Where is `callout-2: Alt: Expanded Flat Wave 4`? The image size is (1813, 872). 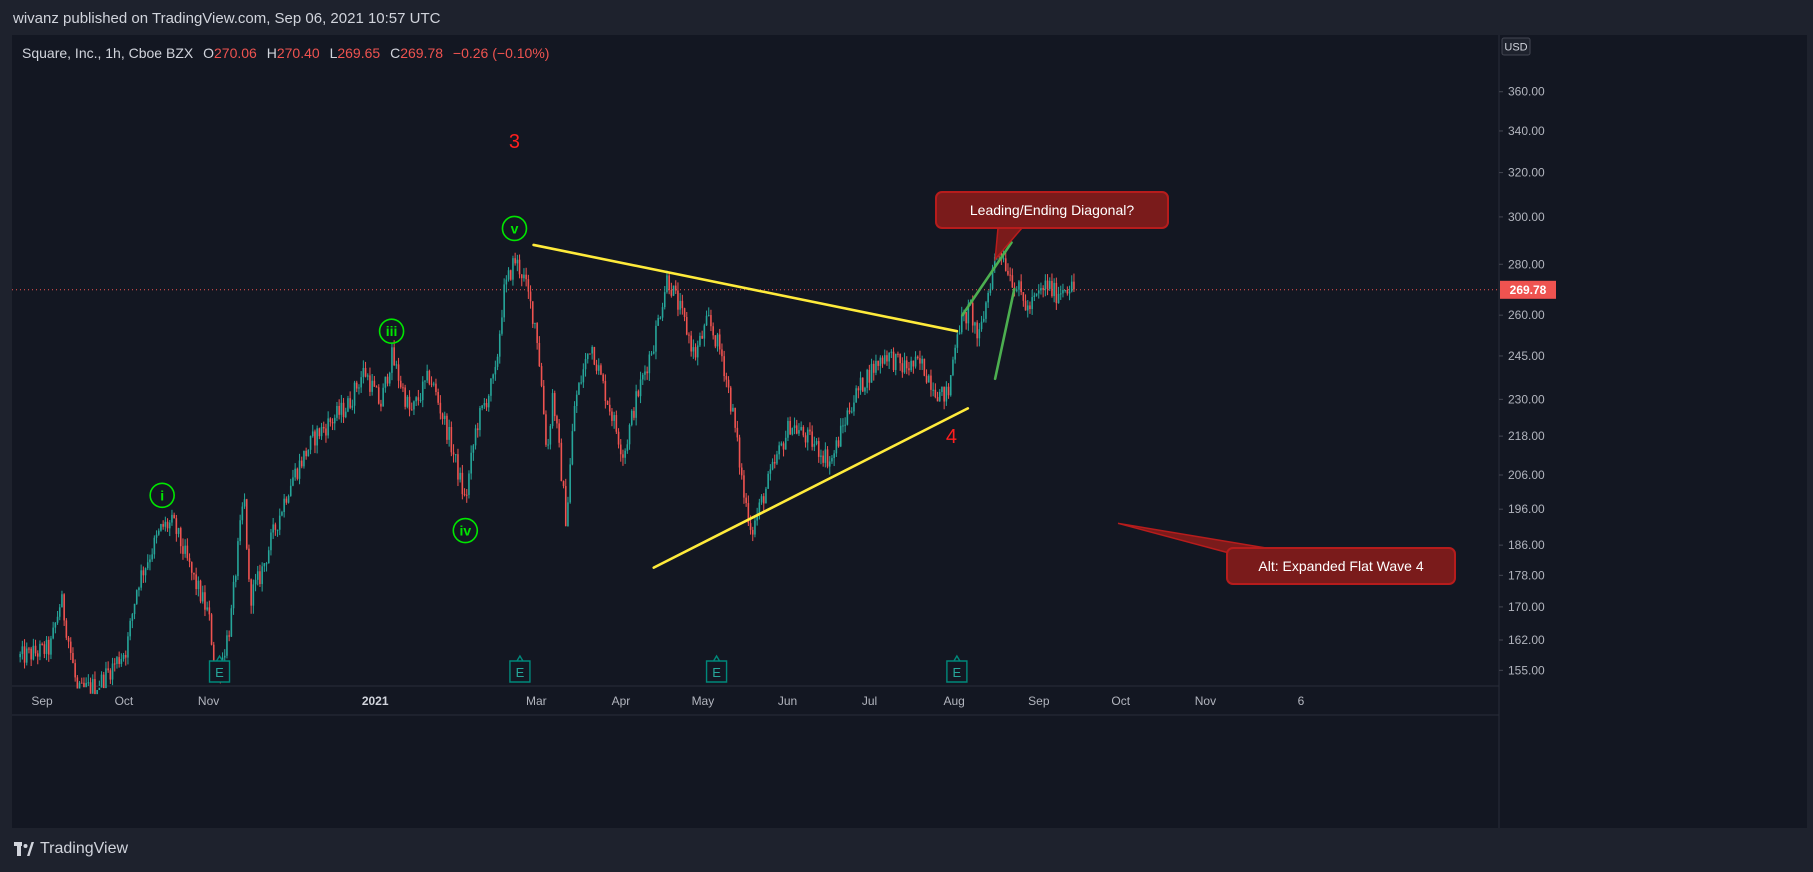
callout-2: Alt: Expanded Flat Wave 4 is located at coordinates (1286, 553).